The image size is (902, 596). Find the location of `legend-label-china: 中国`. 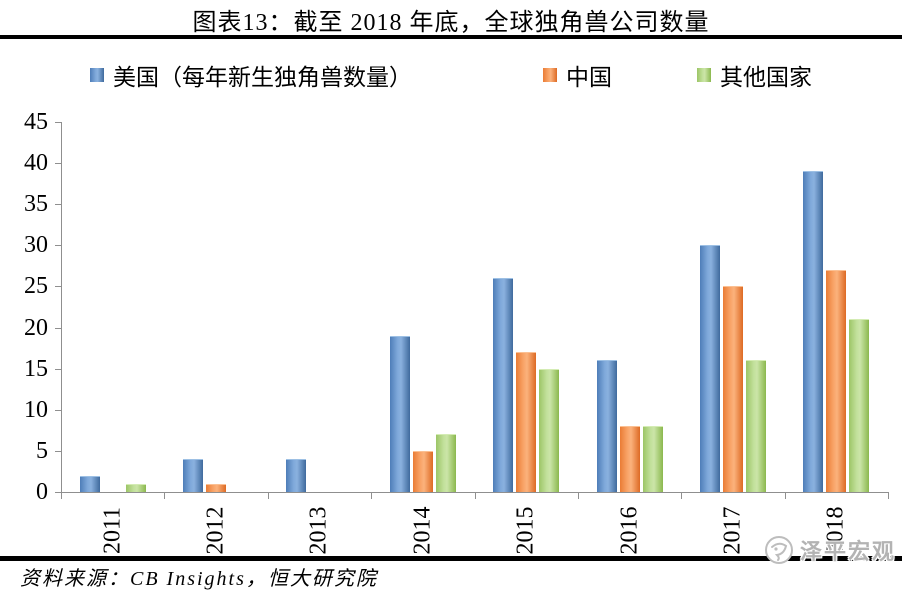

legend-label-china: 中国 is located at coordinates (589, 77).